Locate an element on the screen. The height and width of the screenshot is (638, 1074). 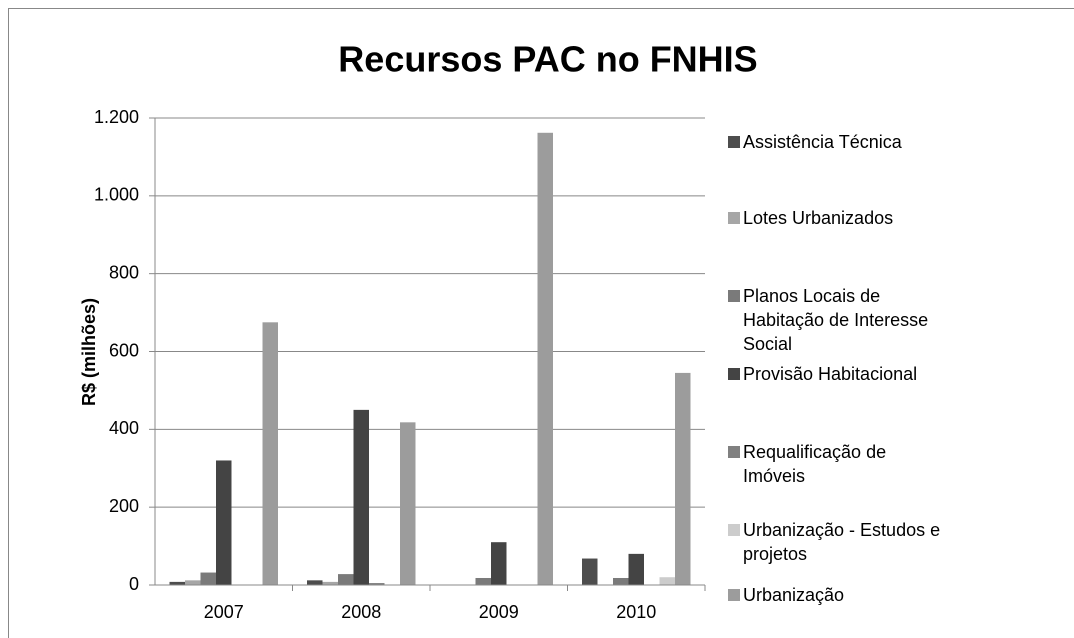
legend-item: Urbanização is located at coordinates (835, 595).